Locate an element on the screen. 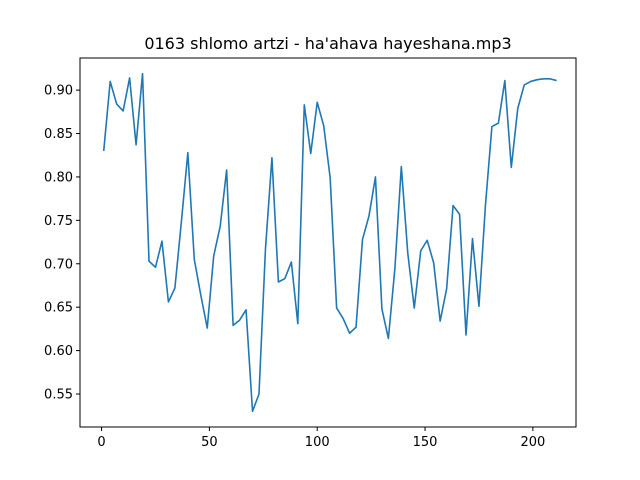  x-tick-label: 100 is located at coordinates (317, 442).